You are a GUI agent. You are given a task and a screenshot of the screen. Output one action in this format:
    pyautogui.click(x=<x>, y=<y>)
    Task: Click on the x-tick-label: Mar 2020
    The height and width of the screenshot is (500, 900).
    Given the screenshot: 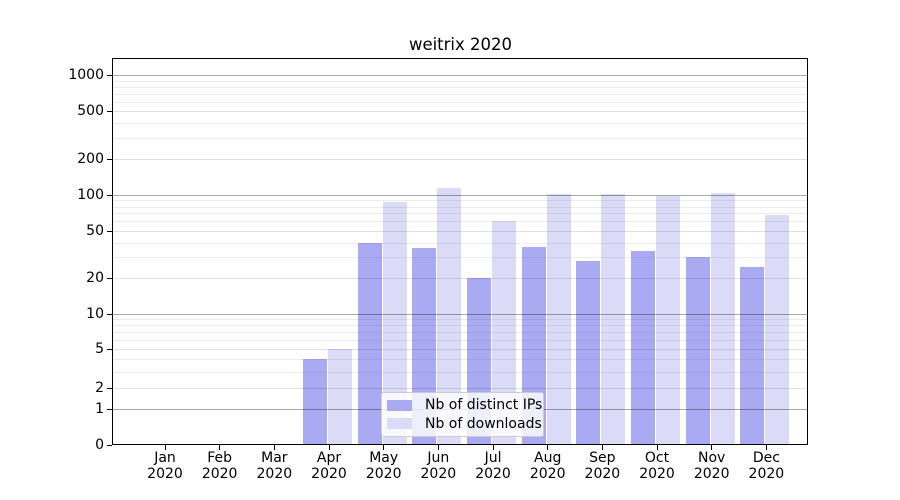 What is the action you would take?
    pyautogui.click(x=274, y=466)
    